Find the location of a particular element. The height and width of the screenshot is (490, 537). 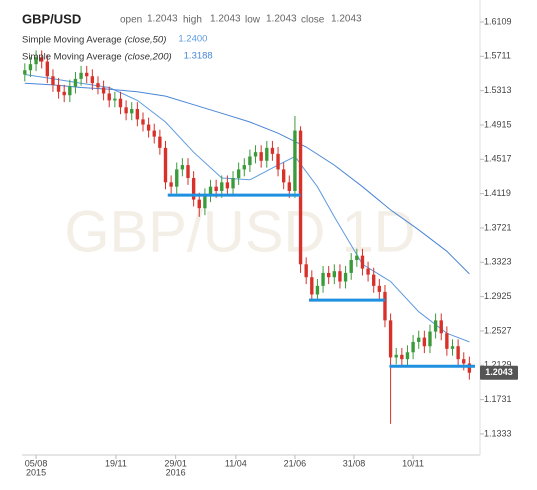

ohlc-name: open is located at coordinates (131, 20).